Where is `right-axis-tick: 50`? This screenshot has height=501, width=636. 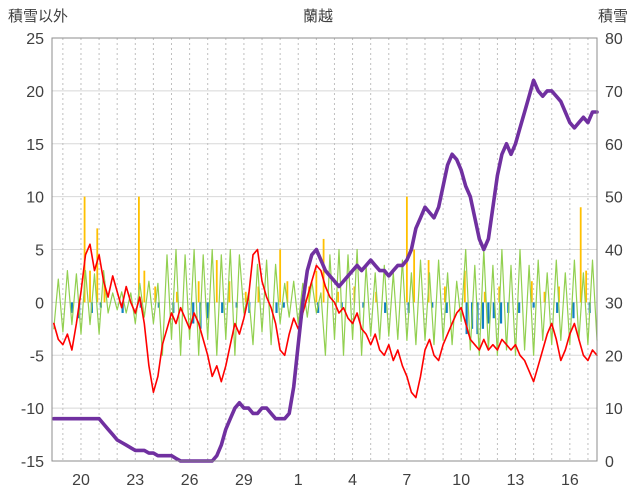 right-axis-tick: 50 is located at coordinates (614, 198).